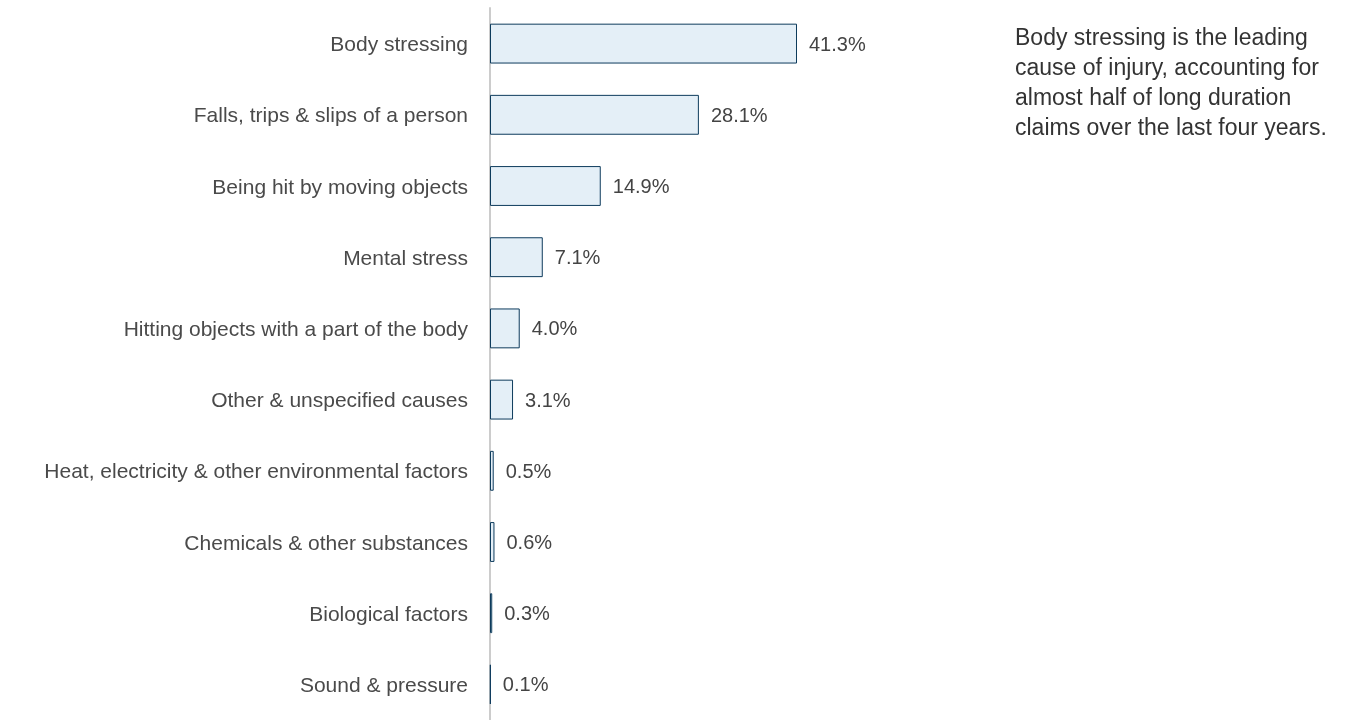  What do you see at coordinates (330, 115) in the screenshot?
I see `y-tick-label: Falls, trips & slips of a person` at bounding box center [330, 115].